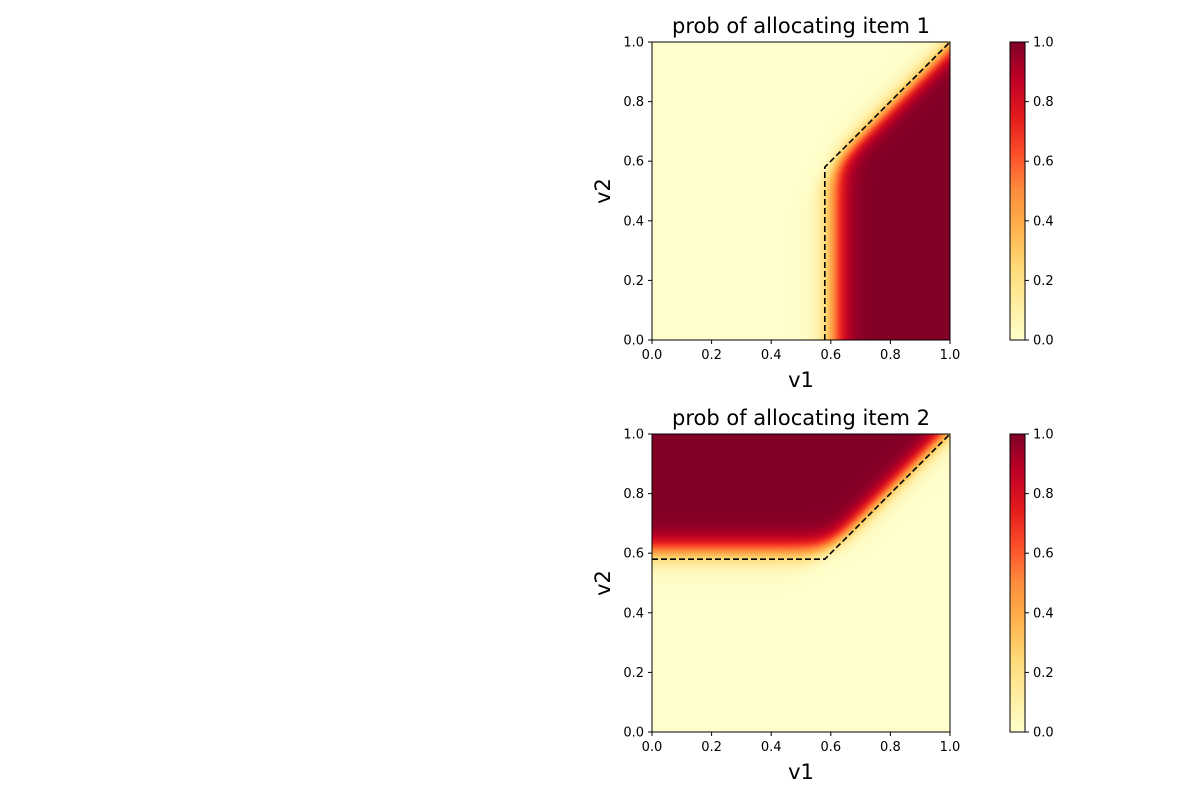  What do you see at coordinates (801, 418) in the screenshot?
I see `chart-title: prob of allocating item 2` at bounding box center [801, 418].